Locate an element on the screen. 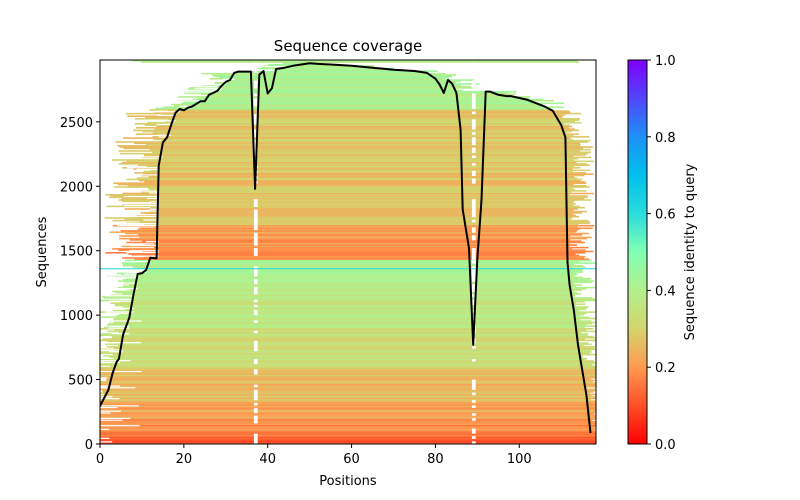  x-axis-label: Positions is located at coordinates (348, 481).